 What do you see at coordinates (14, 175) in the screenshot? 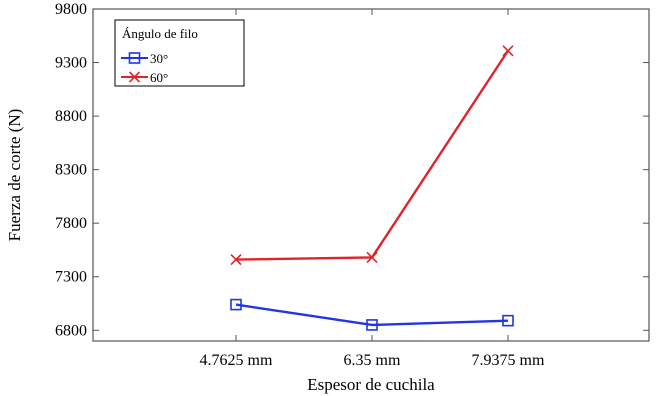
I see `y-axis-title: Fuerza de corte (N)` at bounding box center [14, 175].